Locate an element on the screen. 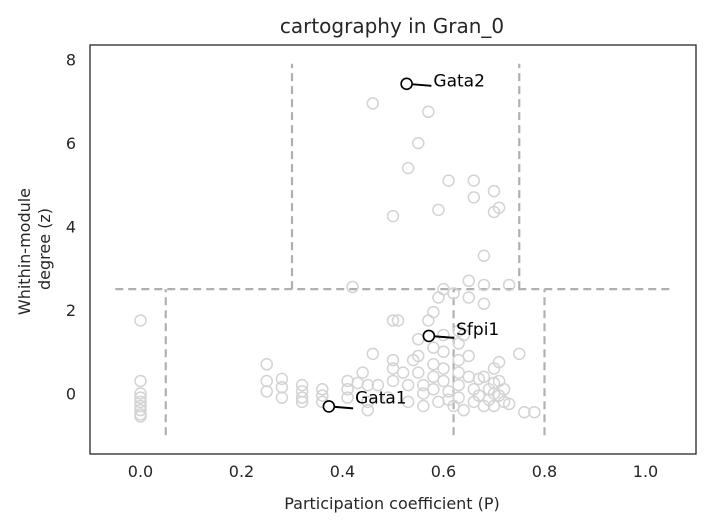  y-axis-label-line-1: Whithin-module is located at coordinates (24, 251).